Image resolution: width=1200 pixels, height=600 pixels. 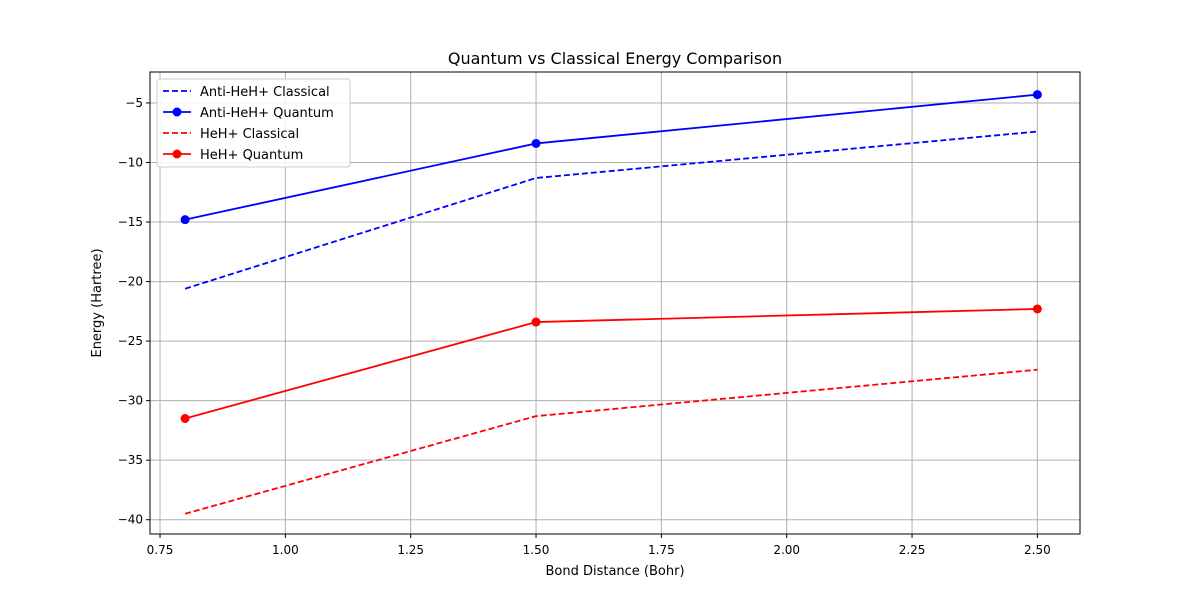 I want to click on legend-box, so click(x=253, y=123).